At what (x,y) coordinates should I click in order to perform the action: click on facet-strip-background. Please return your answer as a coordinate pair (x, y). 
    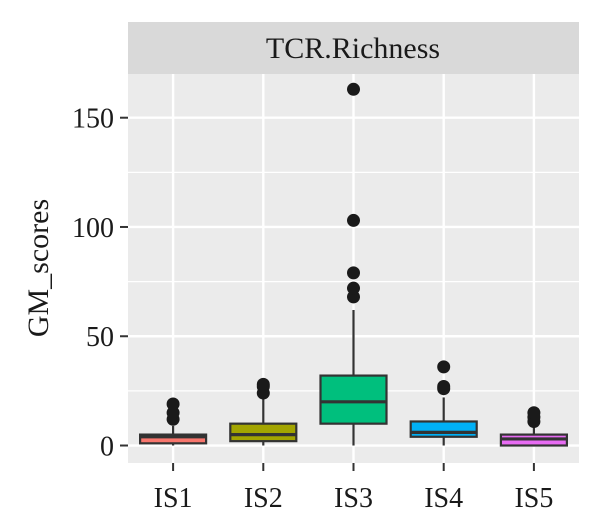
    Looking at the image, I should click on (353, 48).